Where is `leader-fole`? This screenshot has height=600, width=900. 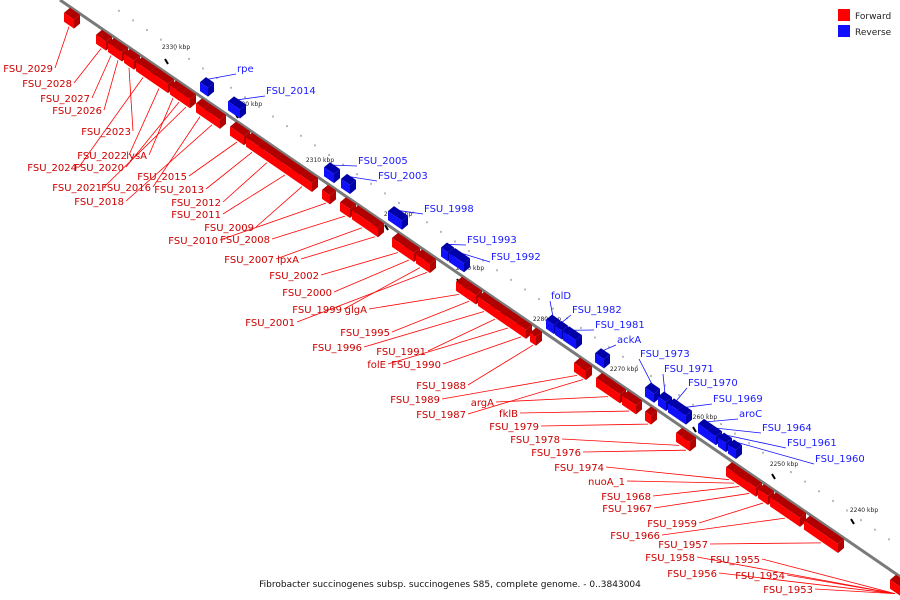
leader-fole is located at coordinates (448, 346).